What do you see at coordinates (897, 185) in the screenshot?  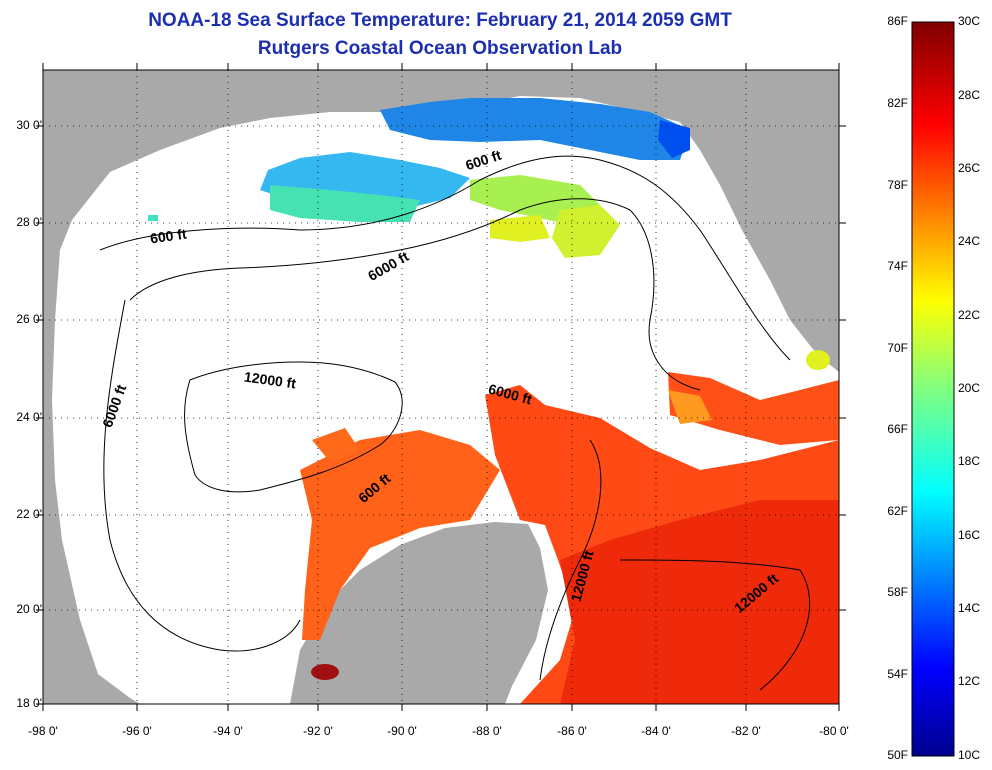 I see `colorbar-f-label: 78F` at bounding box center [897, 185].